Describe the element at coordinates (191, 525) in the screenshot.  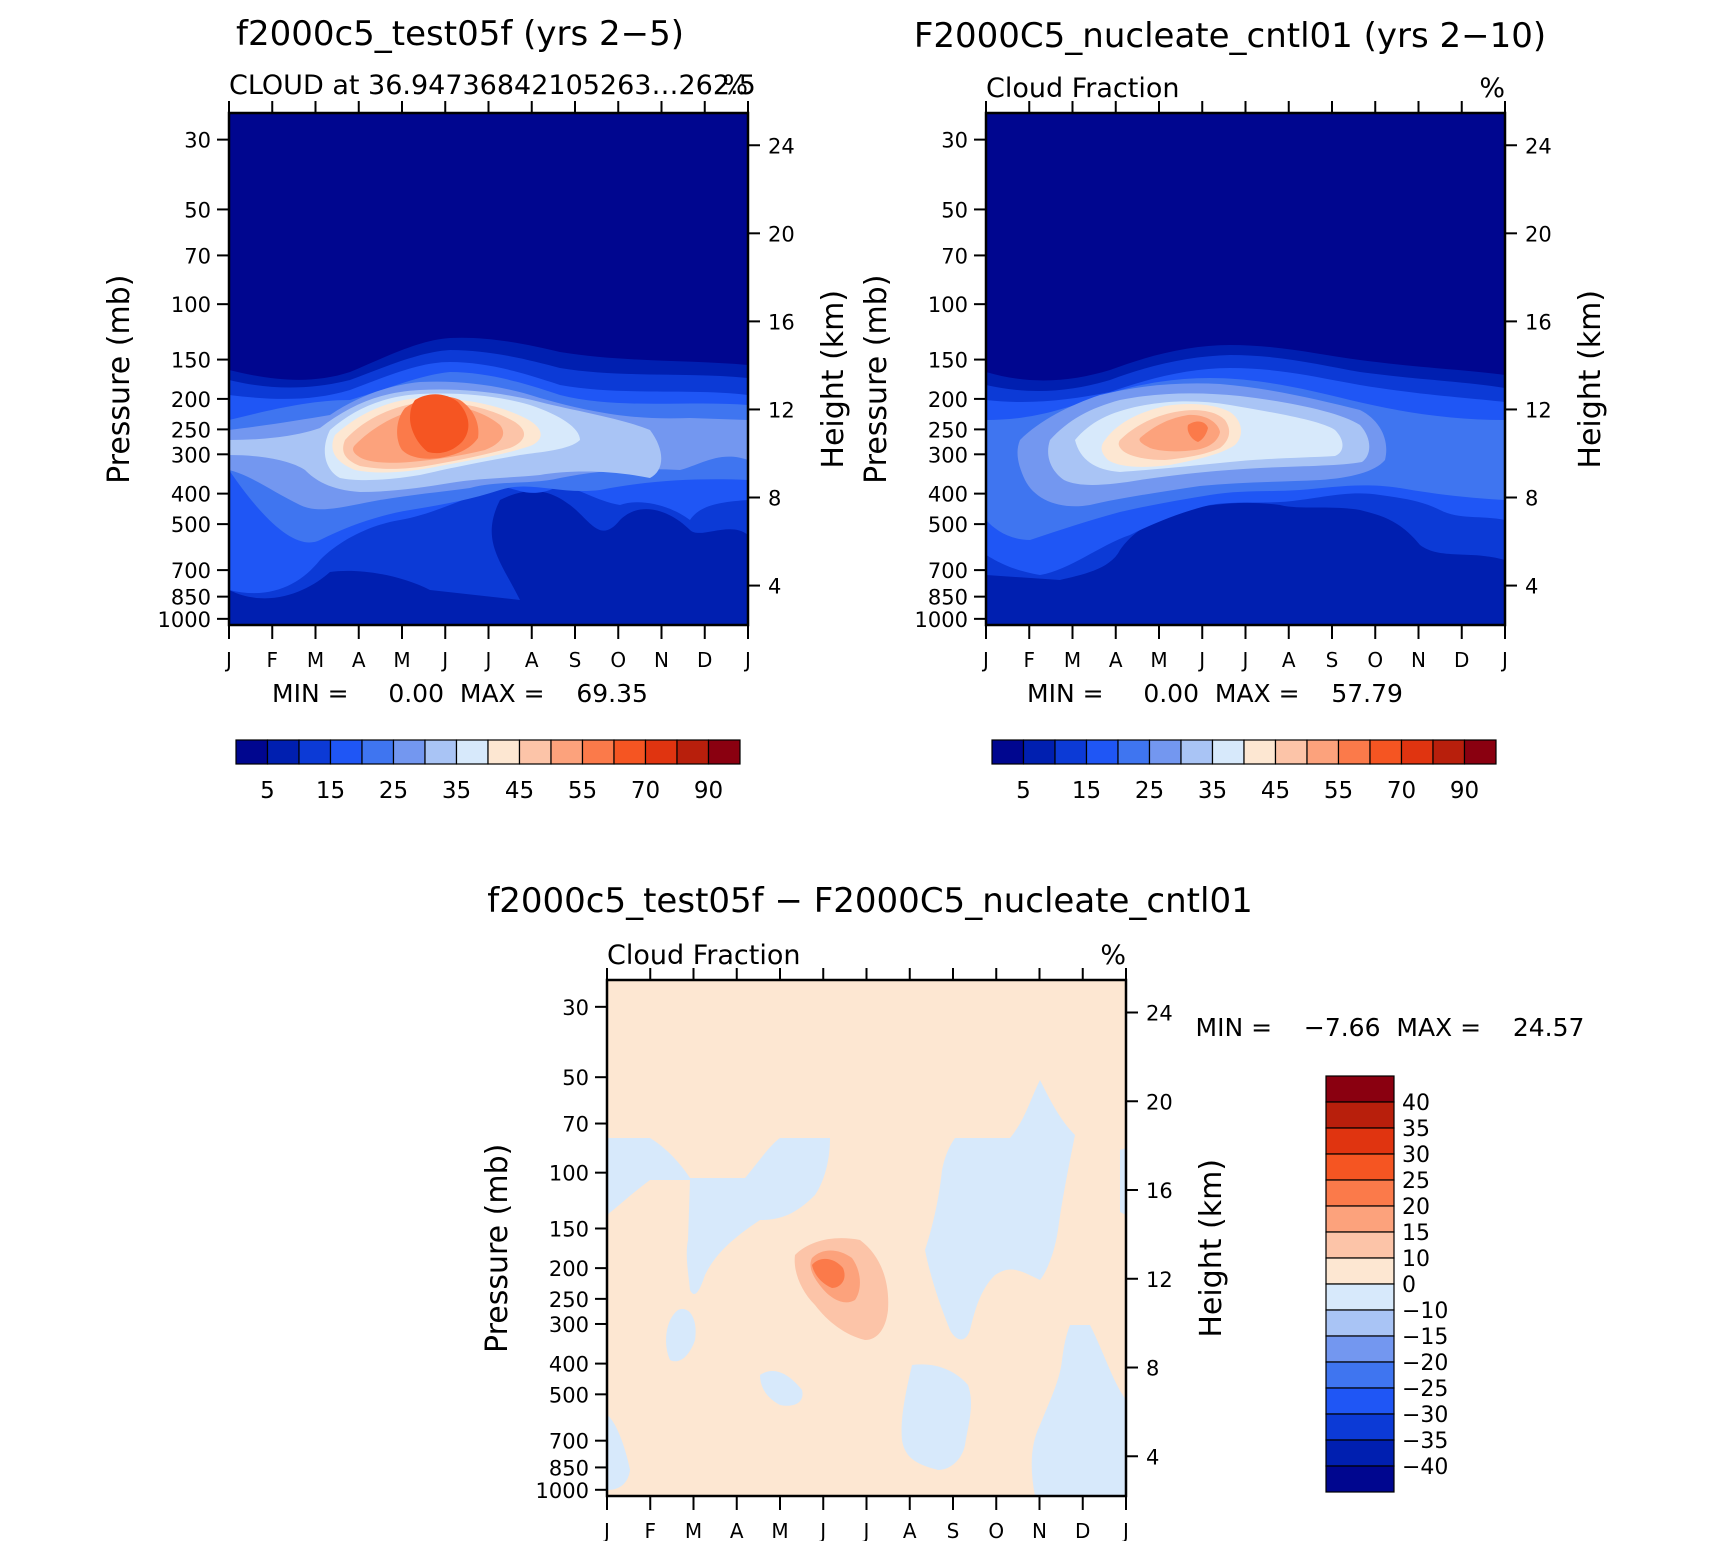
I see `pressure-tick-label: 500` at that location.